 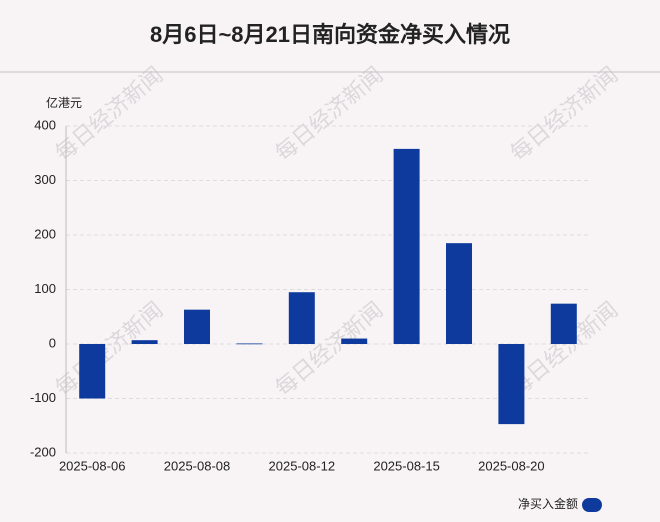 I want to click on x-tick-label: 2025-08-06, so click(x=92, y=465).